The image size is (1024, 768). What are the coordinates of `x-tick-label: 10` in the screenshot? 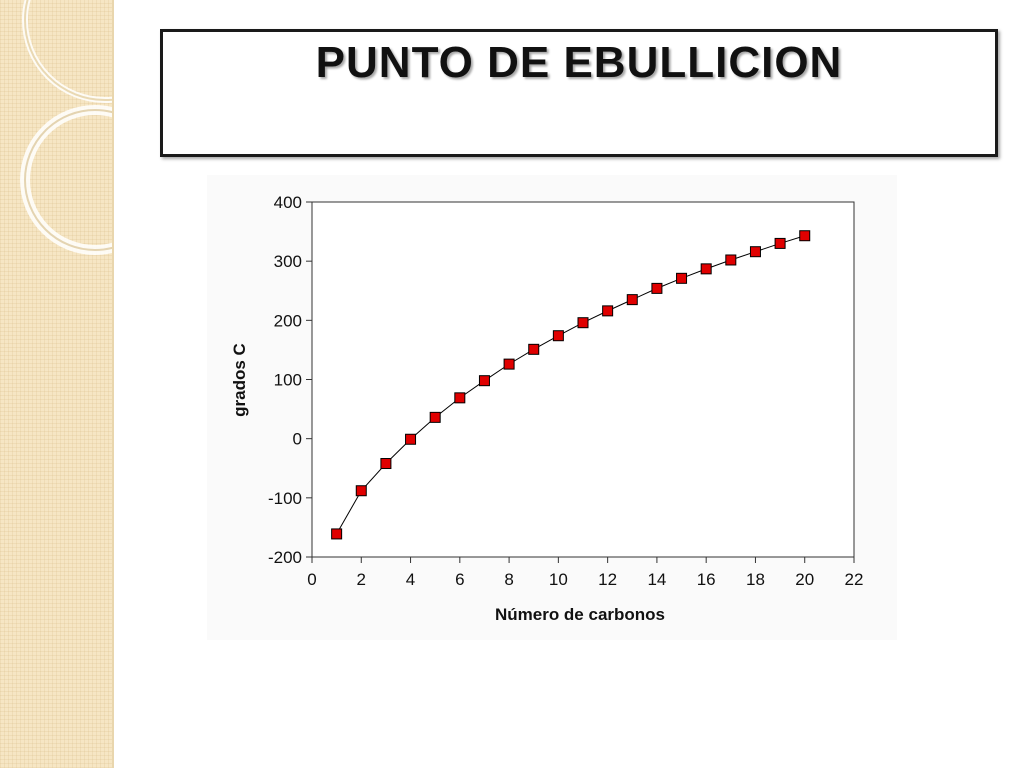 It's located at (558, 579).